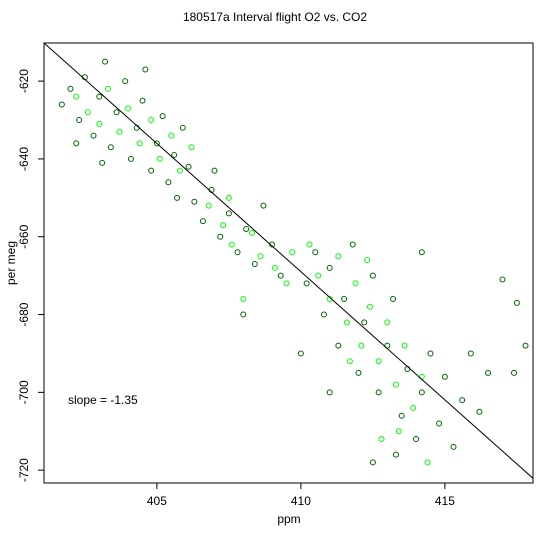 Image resolution: width=550 pixels, height=550 pixels. What do you see at coordinates (275, 17) in the screenshot?
I see `chart-title: 180517a Interval flight O2 vs. CO2` at bounding box center [275, 17].